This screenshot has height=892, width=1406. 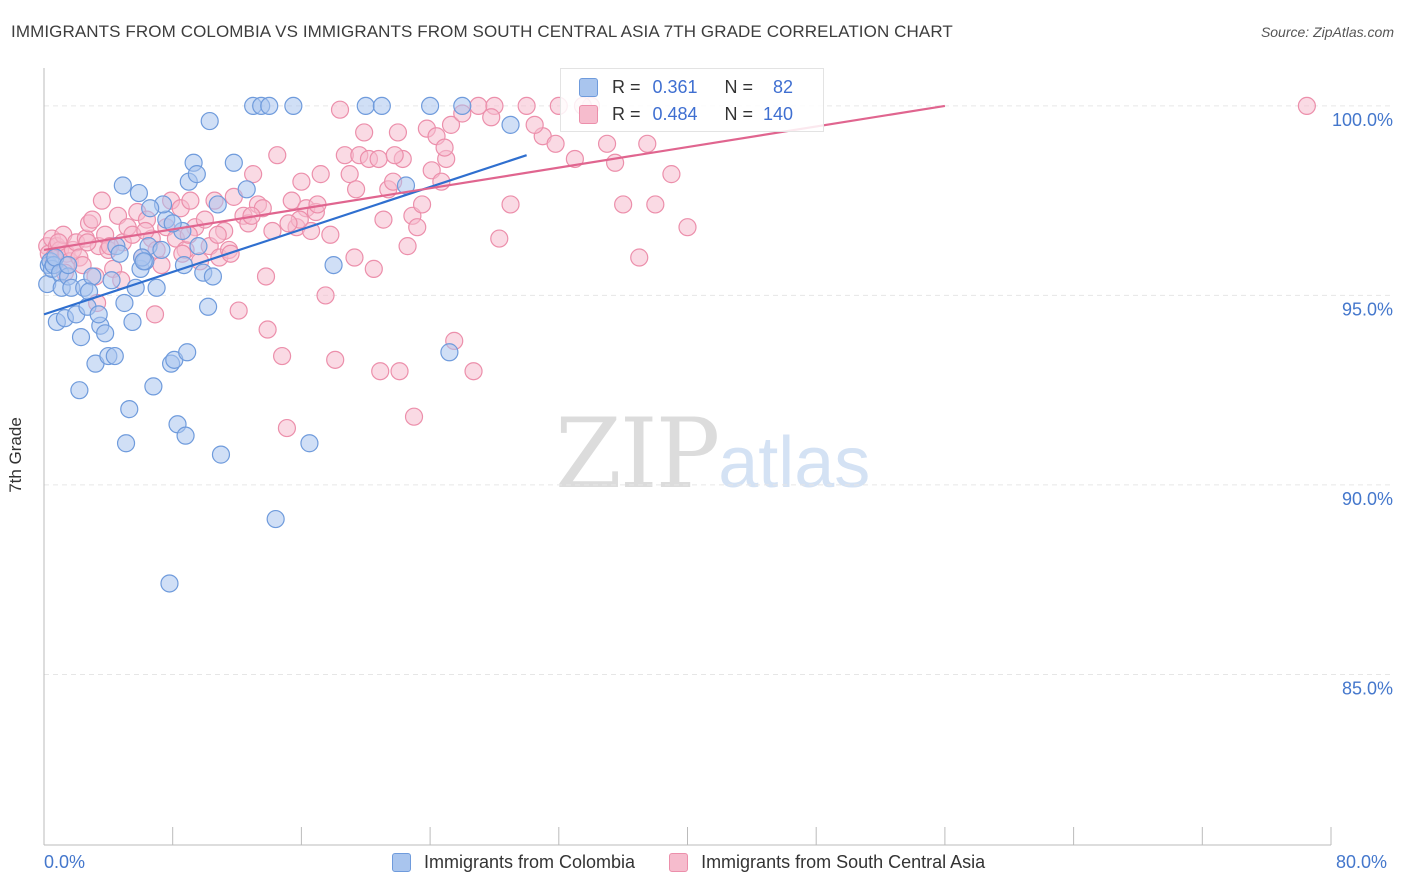 I want to click on colombia-swatch-icon, so click(x=588, y=87).